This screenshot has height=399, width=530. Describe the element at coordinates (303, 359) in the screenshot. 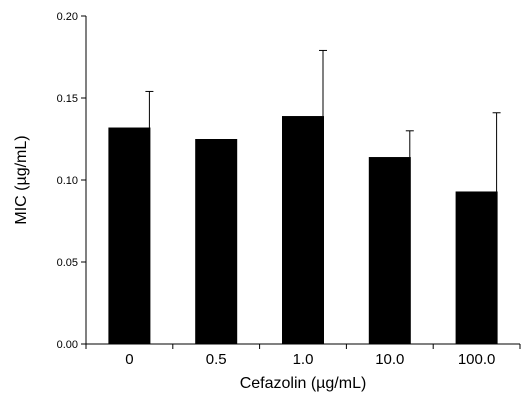

I see `x-tick-label: 1.0` at that location.